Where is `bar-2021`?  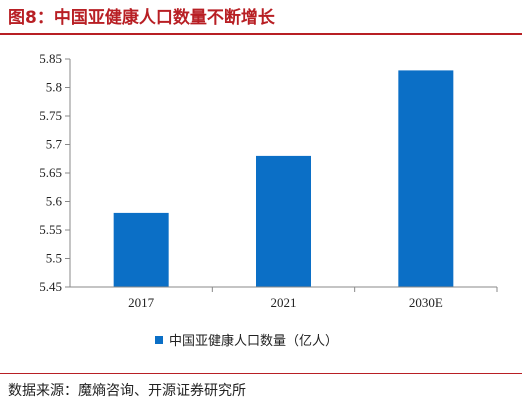
bar-2021 is located at coordinates (283, 221).